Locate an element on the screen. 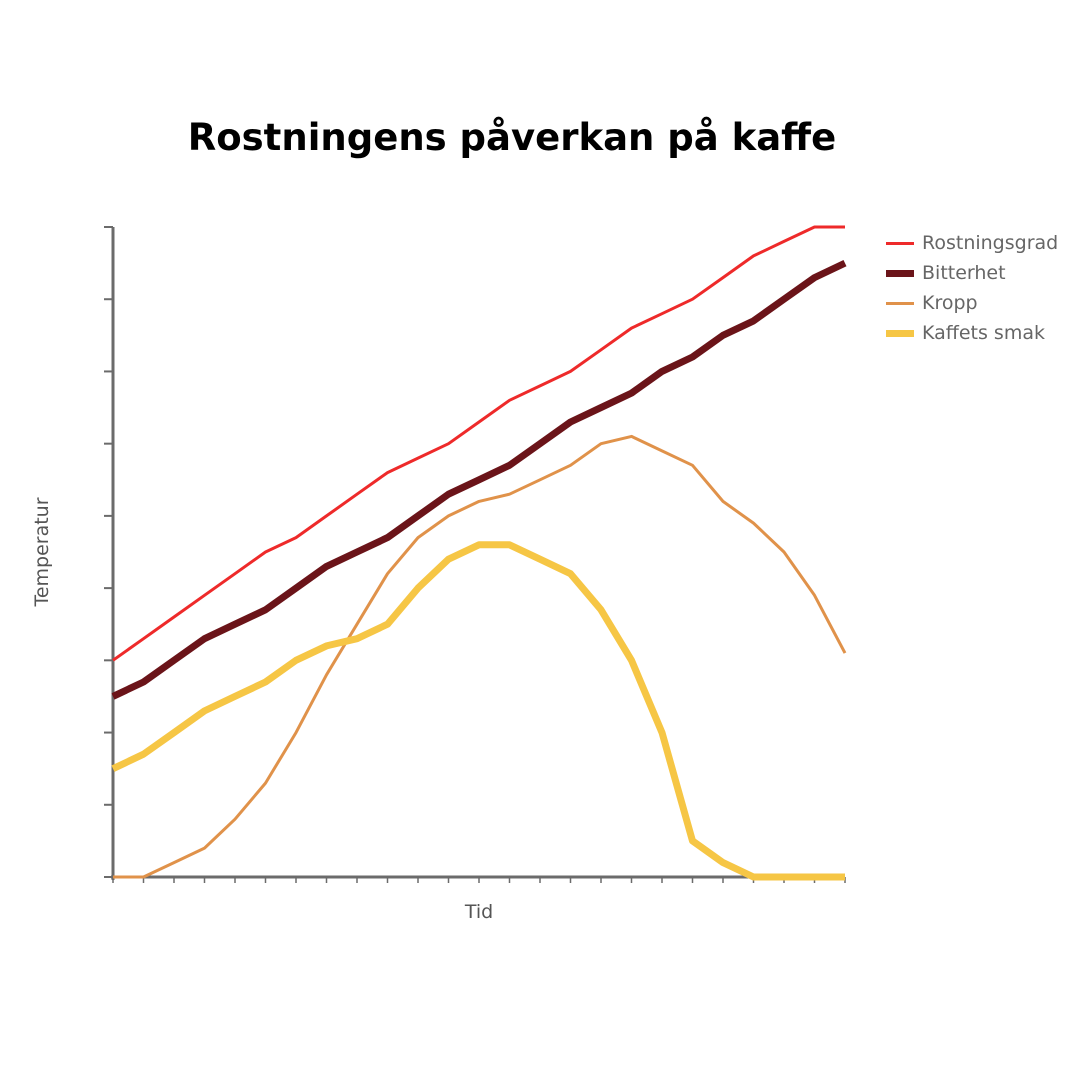 The width and height of the screenshot is (1080, 1080). legend-item-rostningsgrad: Rostningsgrad is located at coordinates (972, 243).